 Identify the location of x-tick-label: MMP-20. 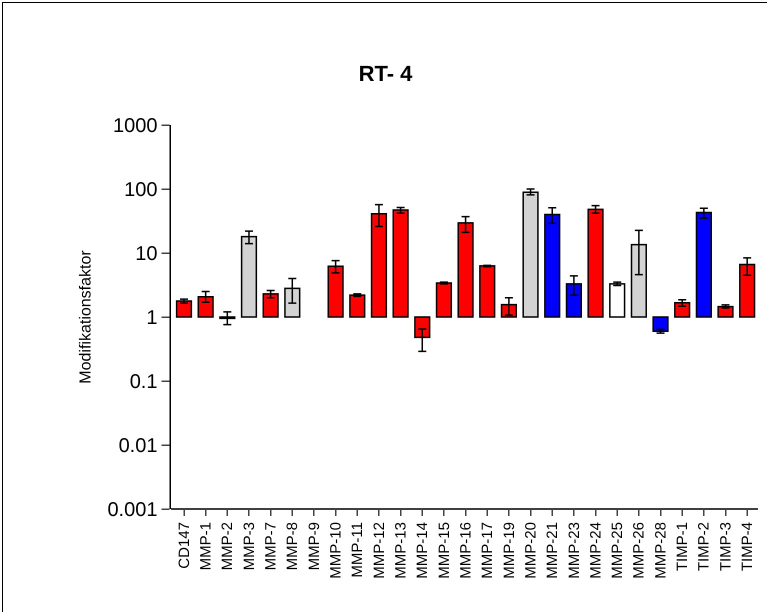
(531, 550).